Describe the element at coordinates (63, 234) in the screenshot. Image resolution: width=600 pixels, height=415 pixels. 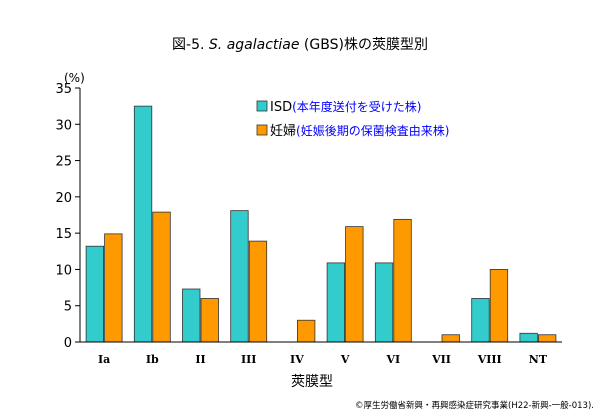
I see `y-tick-label: 15` at that location.